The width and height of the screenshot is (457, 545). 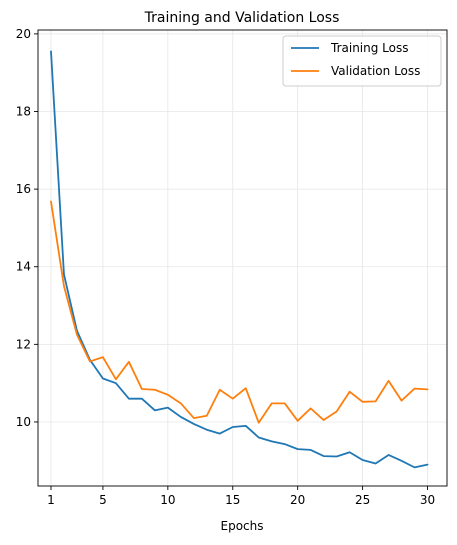 What do you see at coordinates (427, 500) in the screenshot?
I see `x-tick-label: 30` at bounding box center [427, 500].